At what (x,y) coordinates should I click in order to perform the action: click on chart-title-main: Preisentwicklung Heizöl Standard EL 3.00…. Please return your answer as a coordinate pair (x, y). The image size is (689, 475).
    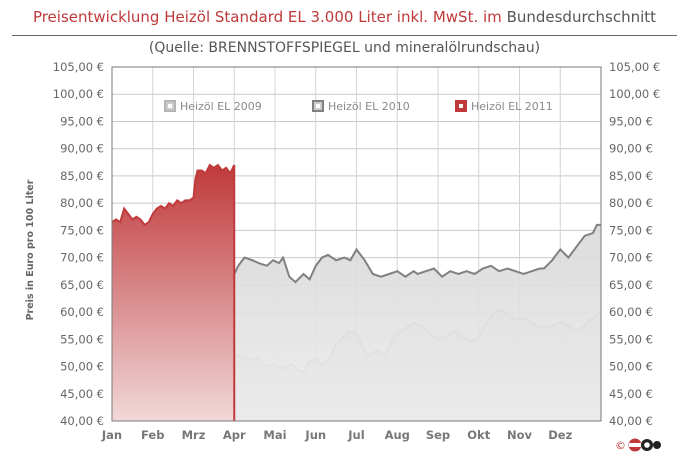
    Looking at the image, I should click on (267, 17).